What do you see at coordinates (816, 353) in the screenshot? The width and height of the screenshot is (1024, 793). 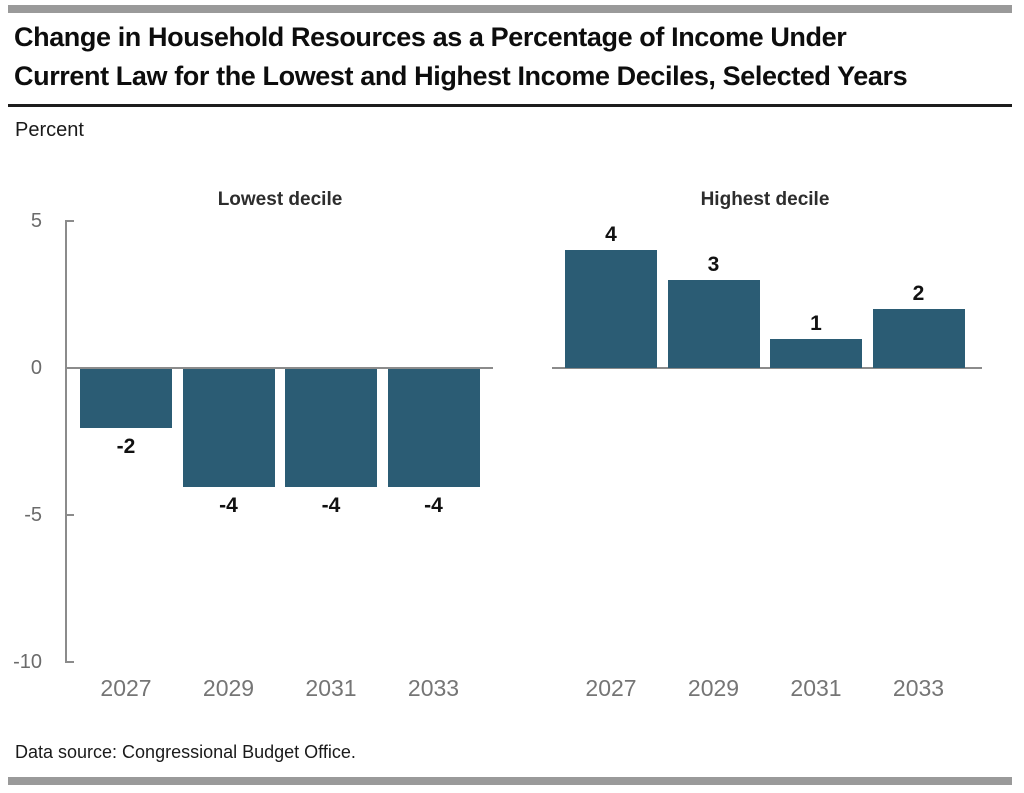 I see `bar-highest-decile-2031` at bounding box center [816, 353].